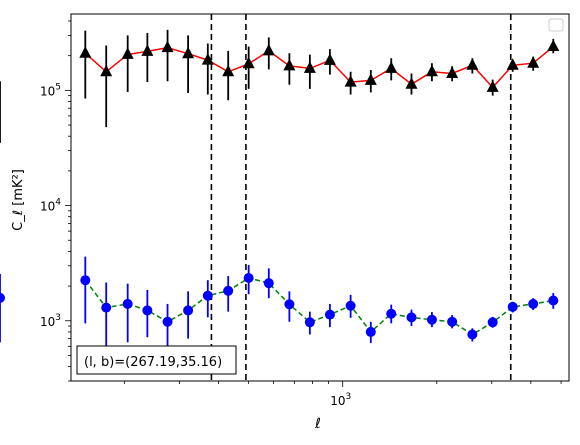  I want to click on annotation-box: (l, b)=(267.19,35.16), so click(156, 360).